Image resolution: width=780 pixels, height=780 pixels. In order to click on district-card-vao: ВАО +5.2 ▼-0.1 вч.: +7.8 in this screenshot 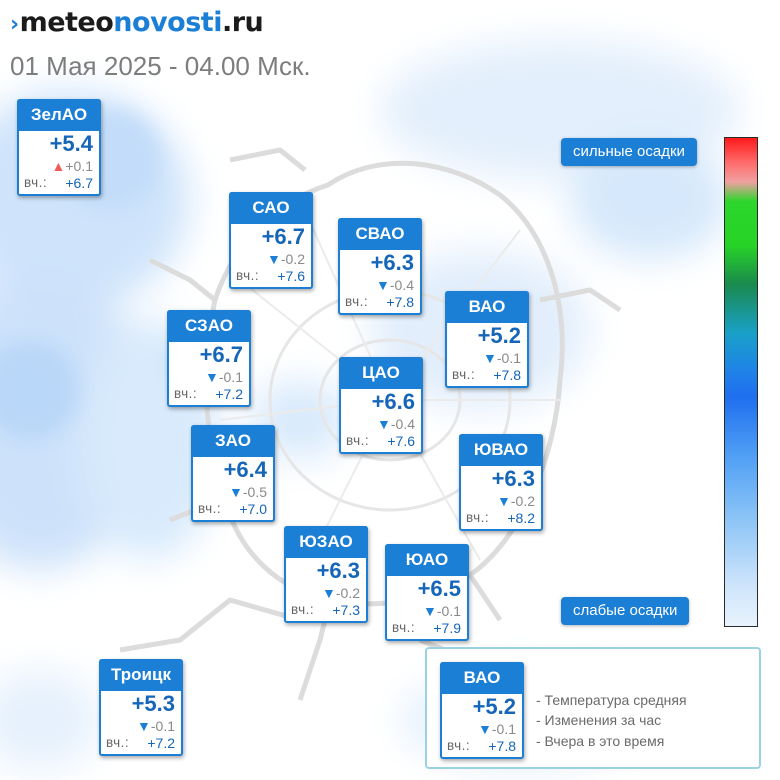, I will do `click(487, 339)`.